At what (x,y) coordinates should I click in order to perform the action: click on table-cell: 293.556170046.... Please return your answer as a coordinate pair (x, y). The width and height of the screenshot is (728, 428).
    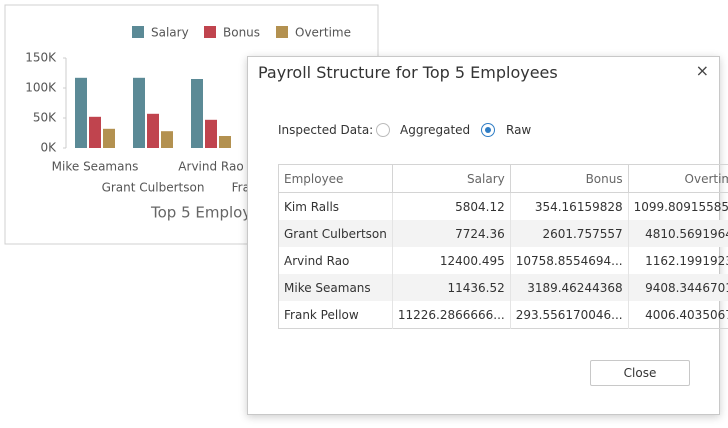
    Looking at the image, I should click on (569, 315).